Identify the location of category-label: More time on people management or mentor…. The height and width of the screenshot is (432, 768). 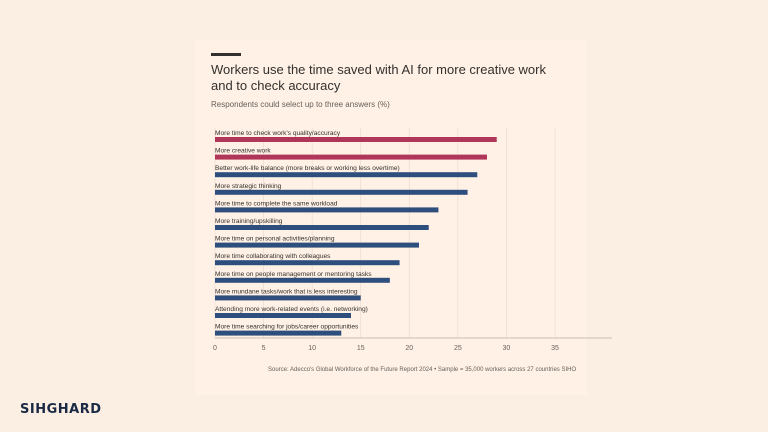
(293, 274).